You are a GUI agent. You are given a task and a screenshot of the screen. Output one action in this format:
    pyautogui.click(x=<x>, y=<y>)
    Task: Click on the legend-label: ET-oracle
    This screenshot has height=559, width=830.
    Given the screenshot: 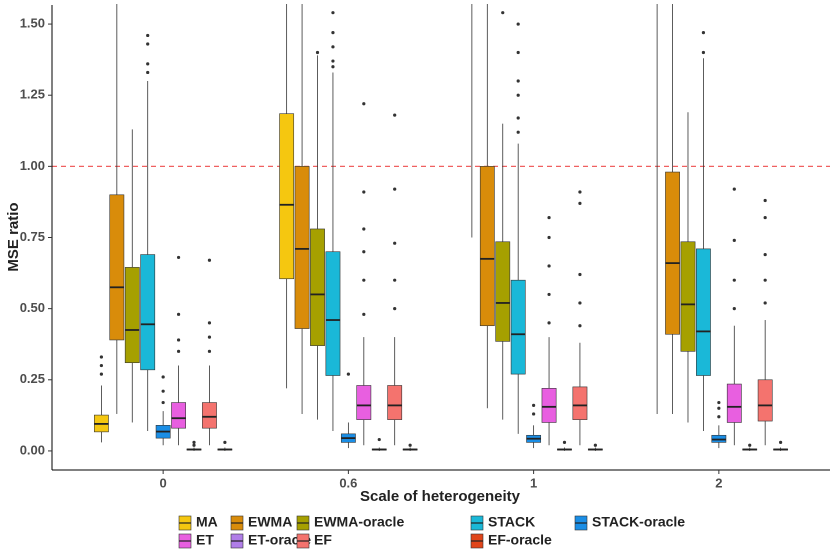 What is the action you would take?
    pyautogui.click(x=279, y=540)
    